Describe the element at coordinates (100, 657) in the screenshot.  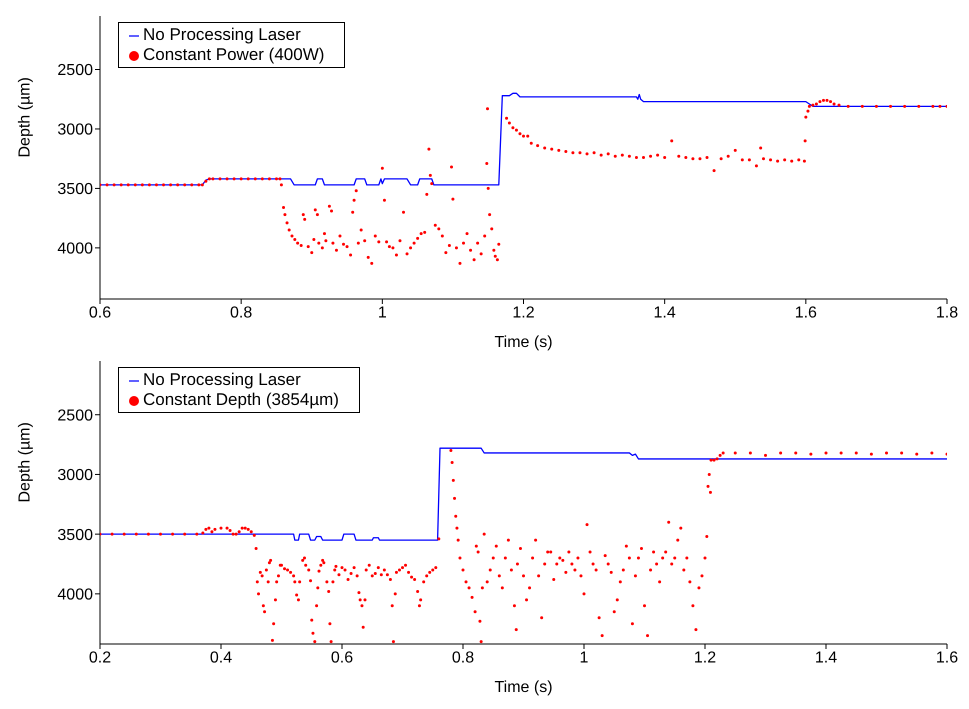
I see `x-tick-label: 0.2` at that location.